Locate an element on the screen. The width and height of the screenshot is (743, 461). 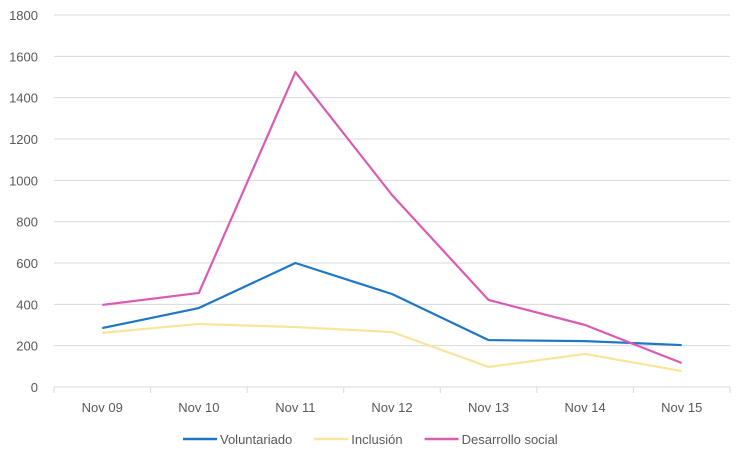
x-tick-label: Nov 14 is located at coordinates (585, 407).